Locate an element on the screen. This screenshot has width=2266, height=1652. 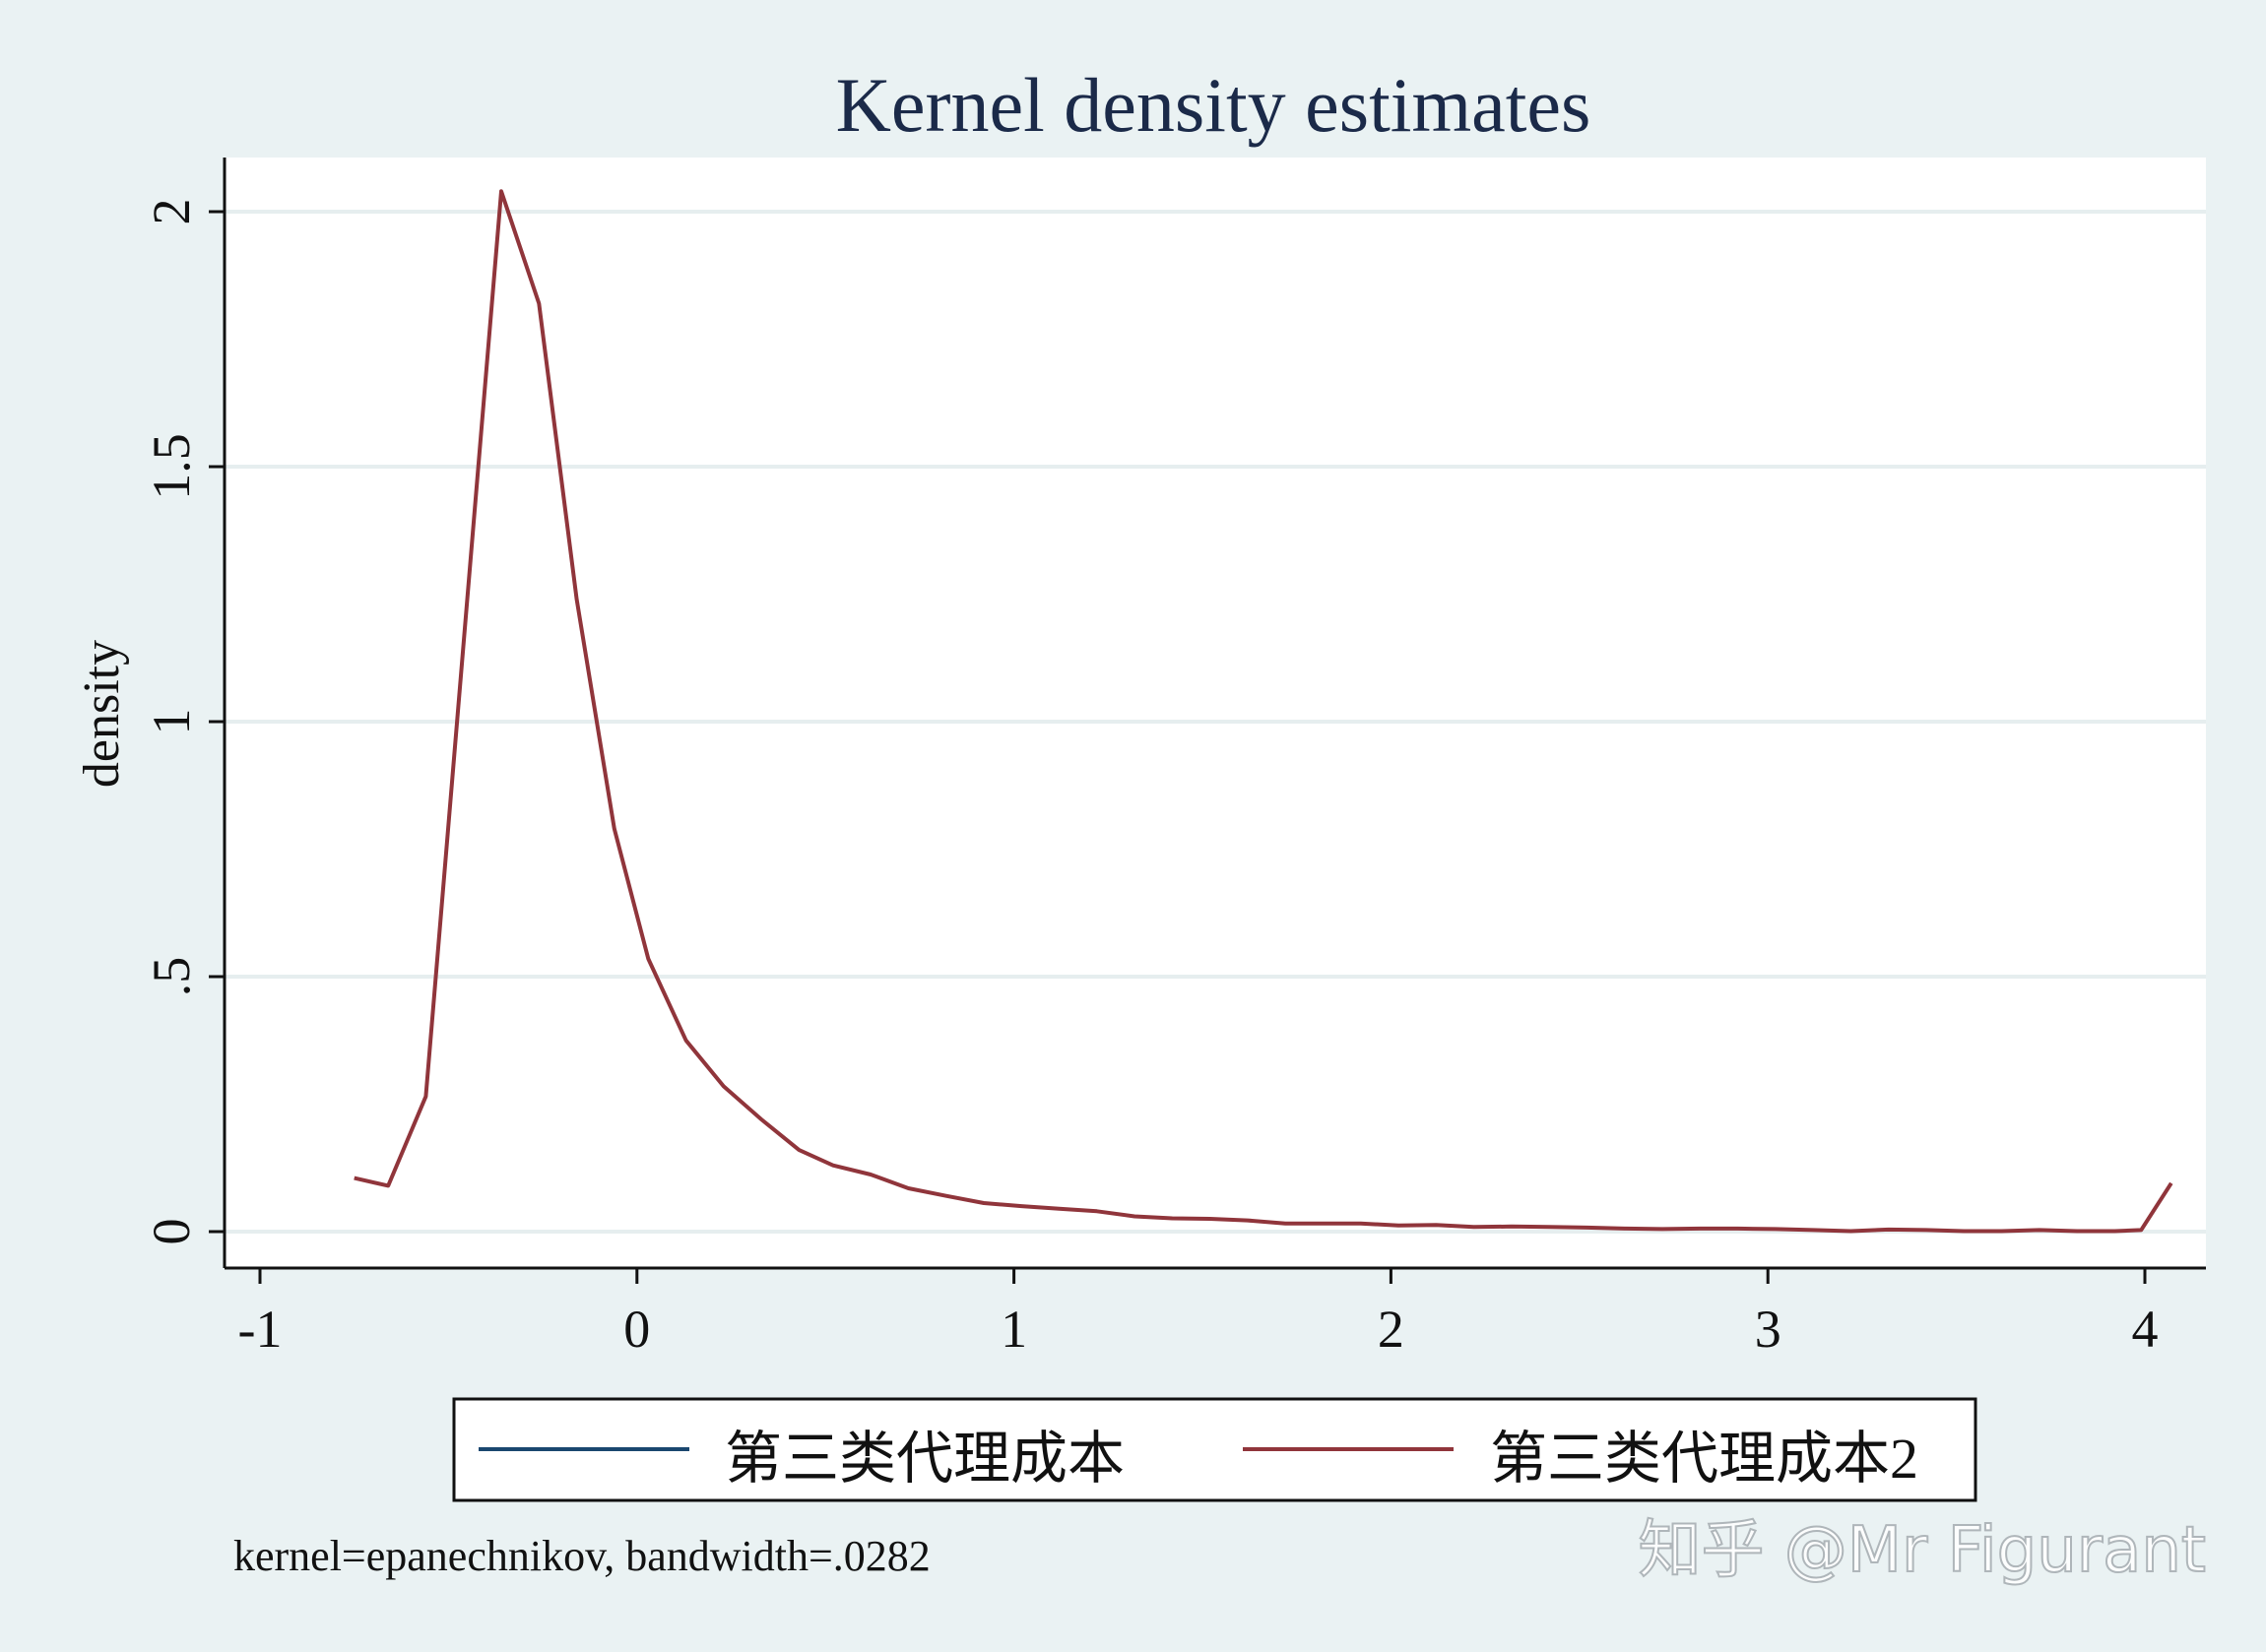
x-tick-label-5: 4 is located at coordinates (2145, 1329).